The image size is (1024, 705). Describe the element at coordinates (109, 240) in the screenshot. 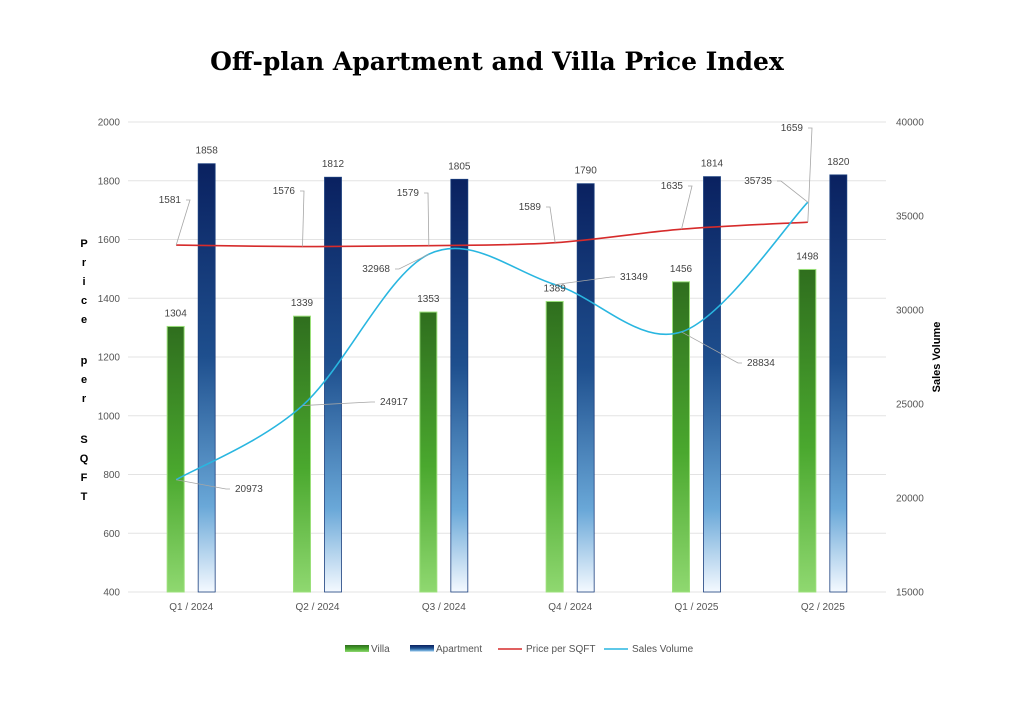

I see `y-tick-label-6: 1600` at that location.